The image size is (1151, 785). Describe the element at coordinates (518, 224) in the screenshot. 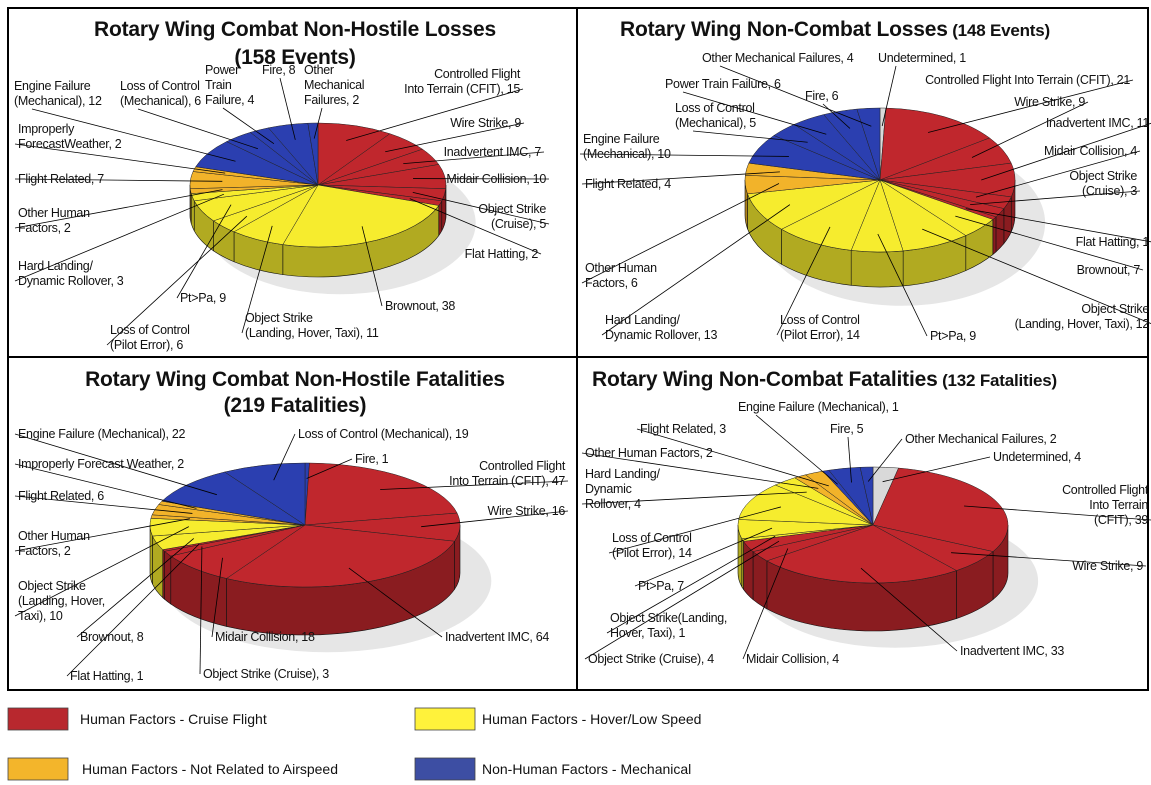

I see `label-line: (Cruise), 5` at that location.